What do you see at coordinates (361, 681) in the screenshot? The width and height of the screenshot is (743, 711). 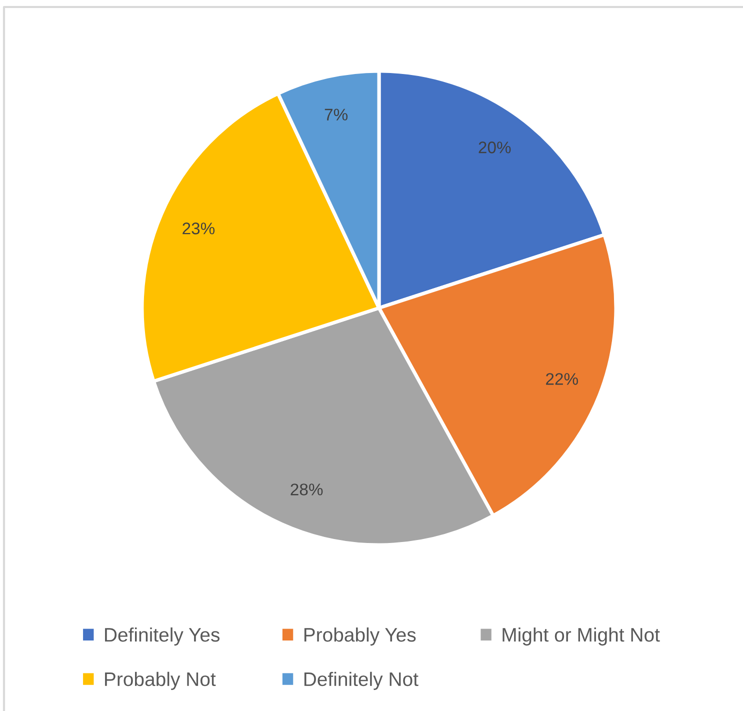 I see `legend-label: Definitely Not` at bounding box center [361, 681].